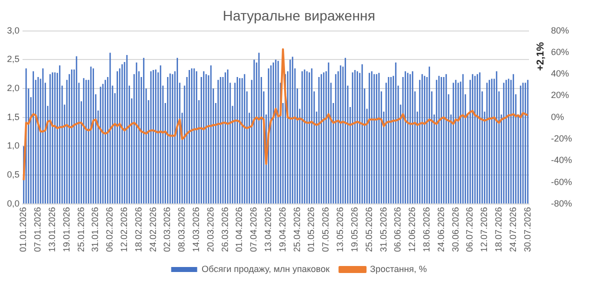 This screenshot has width=600, height=284. What do you see at coordinates (81, 229) in the screenshot?
I see `x-tick-label: 25.01.2026` at bounding box center [81, 229].